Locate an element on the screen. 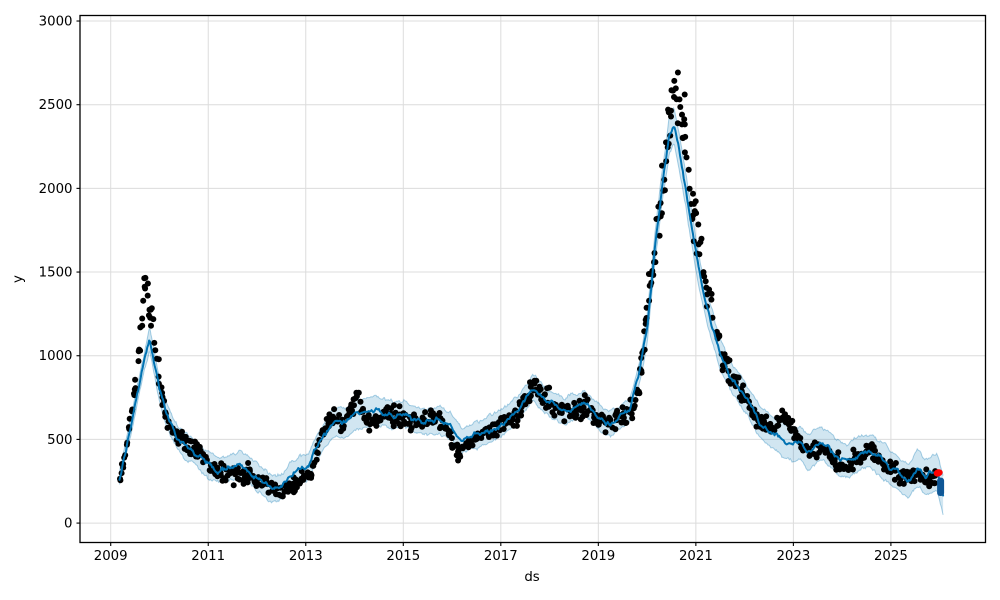 The image size is (1000, 600). y-axis-label: y is located at coordinates (18, 279).